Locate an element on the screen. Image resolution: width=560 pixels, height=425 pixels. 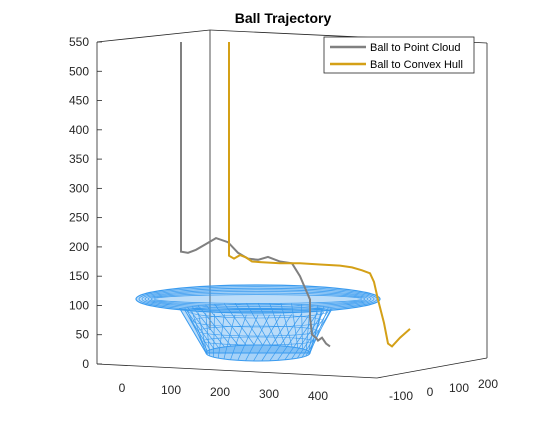
z-tick-label: 100 is located at coordinates (79, 305).